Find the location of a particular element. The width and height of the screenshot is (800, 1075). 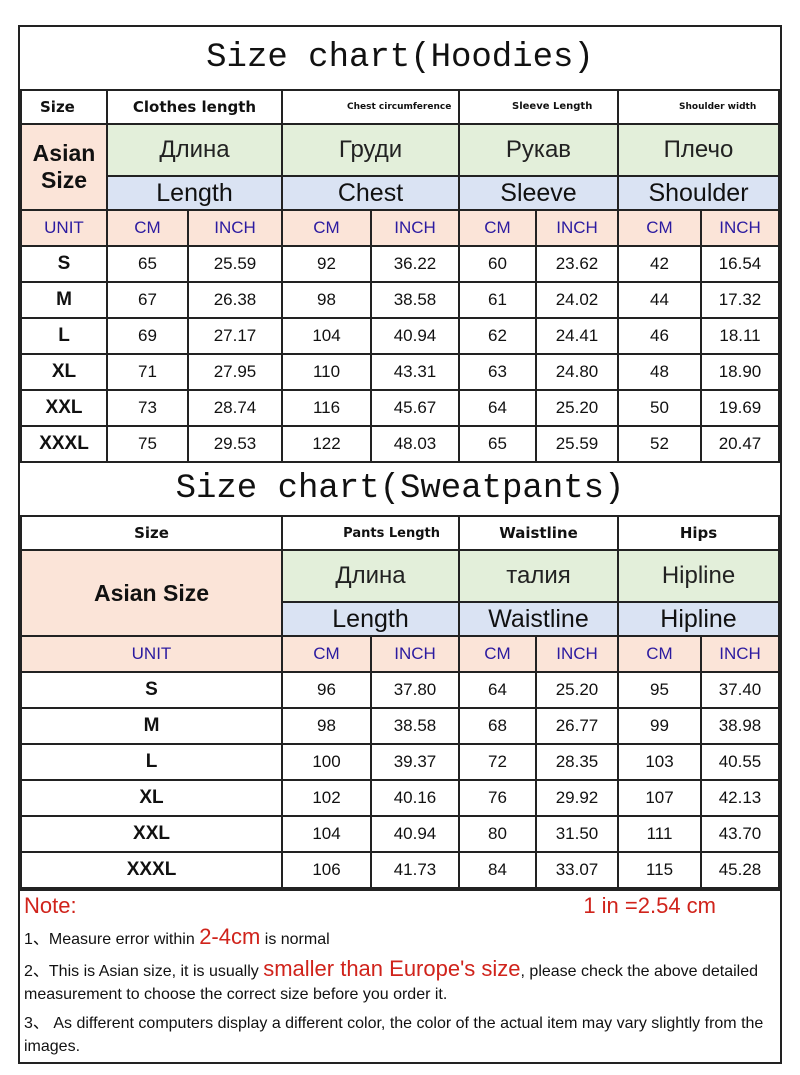

value-cell: 71 is located at coordinates (147, 372).